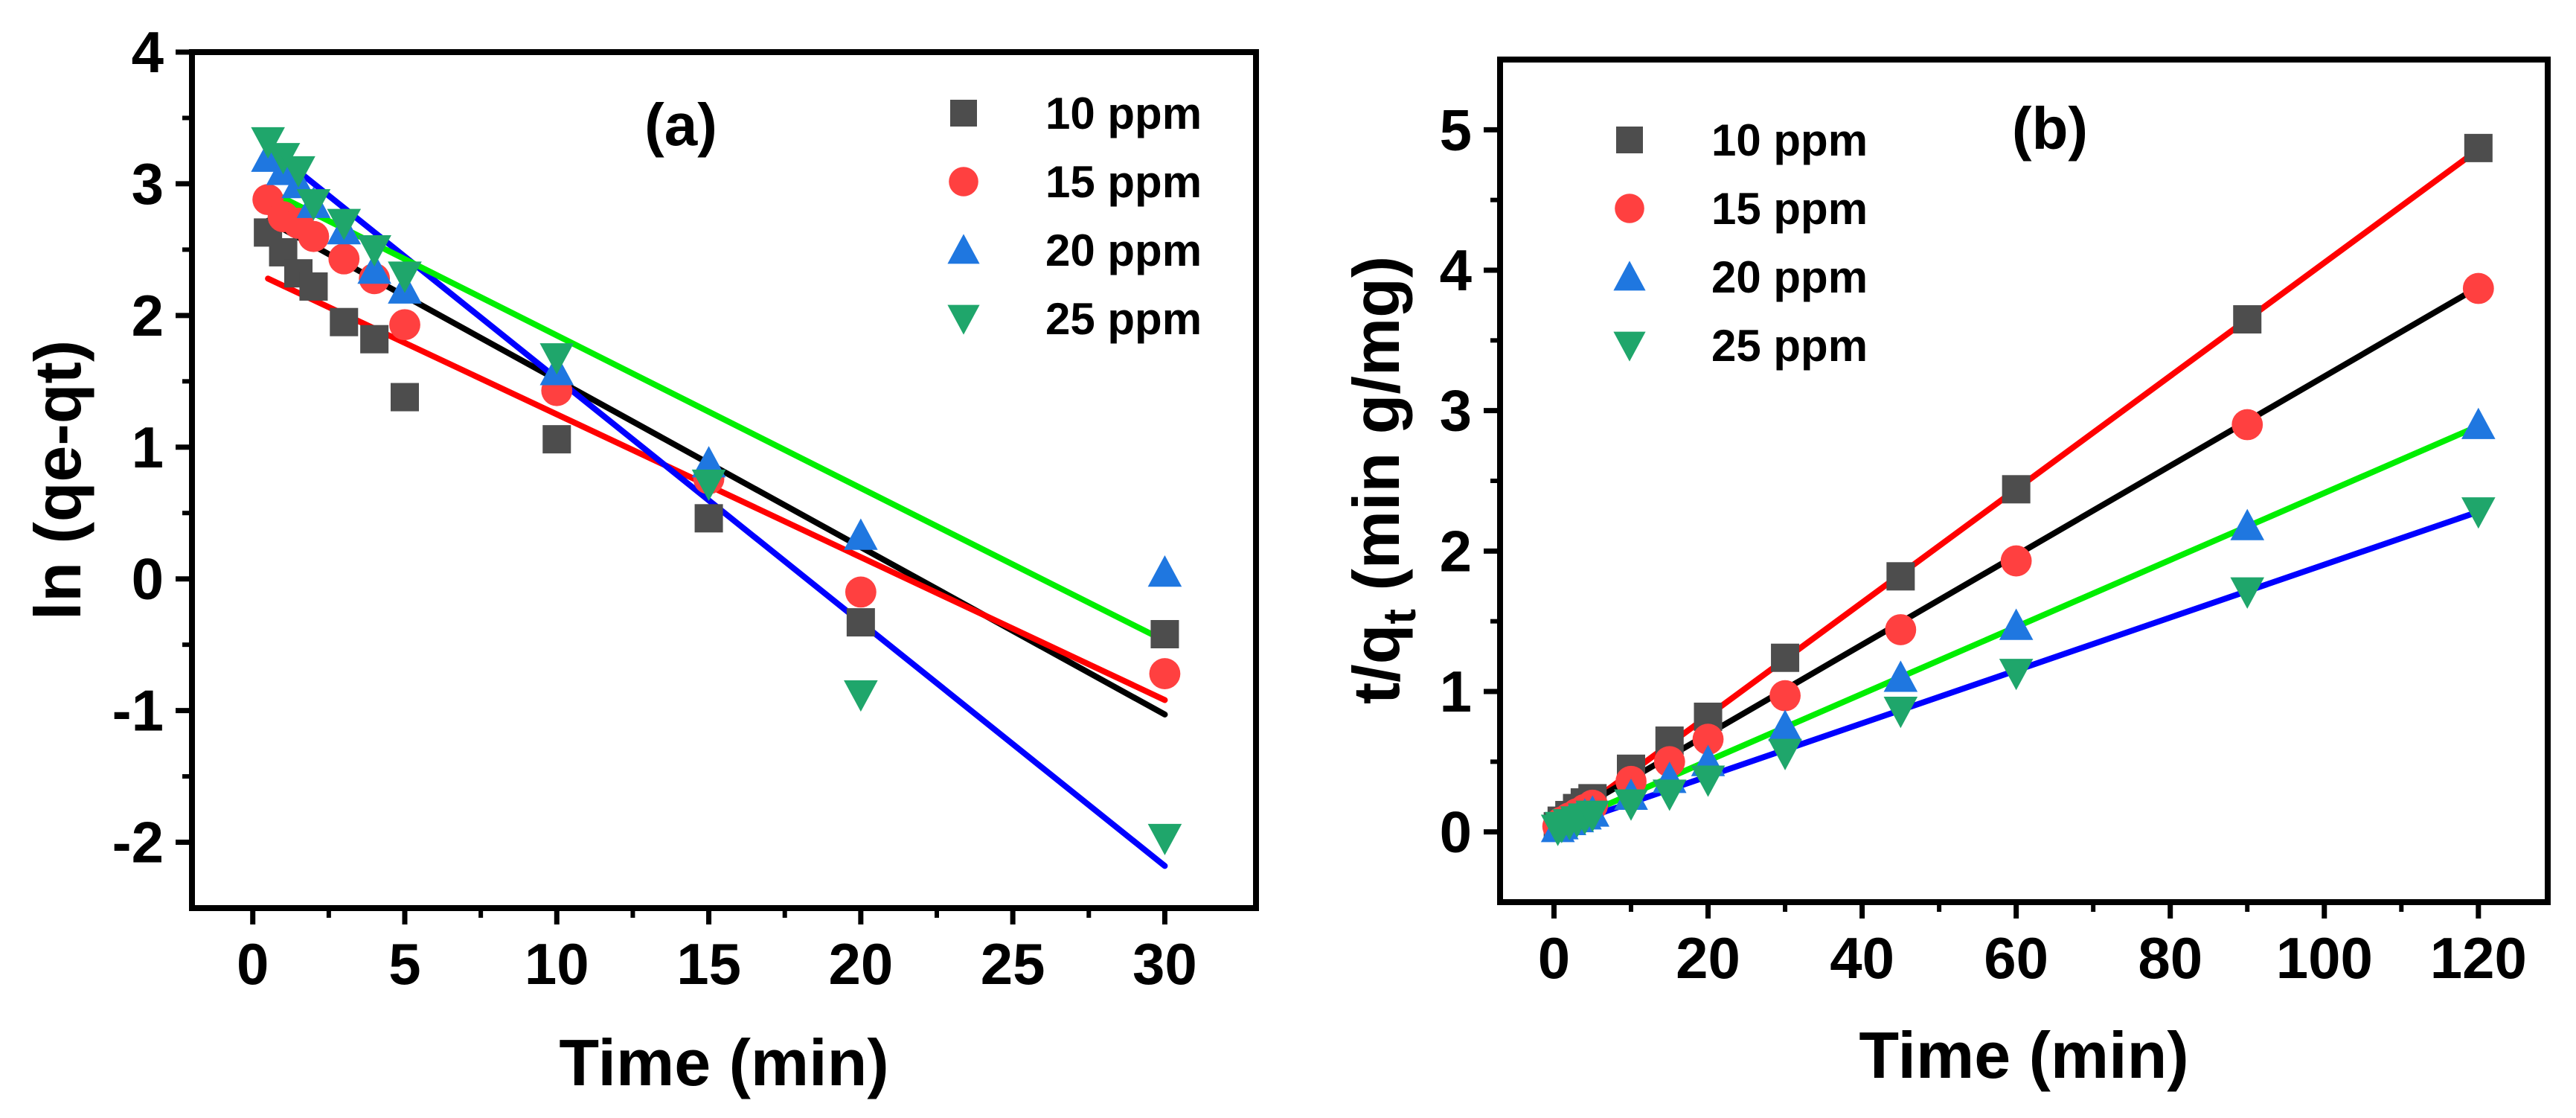 The image size is (2576, 1118). What do you see at coordinates (1708, 958) in the screenshot?
I see `panel-b-x-tick-label: 20` at bounding box center [1708, 958].